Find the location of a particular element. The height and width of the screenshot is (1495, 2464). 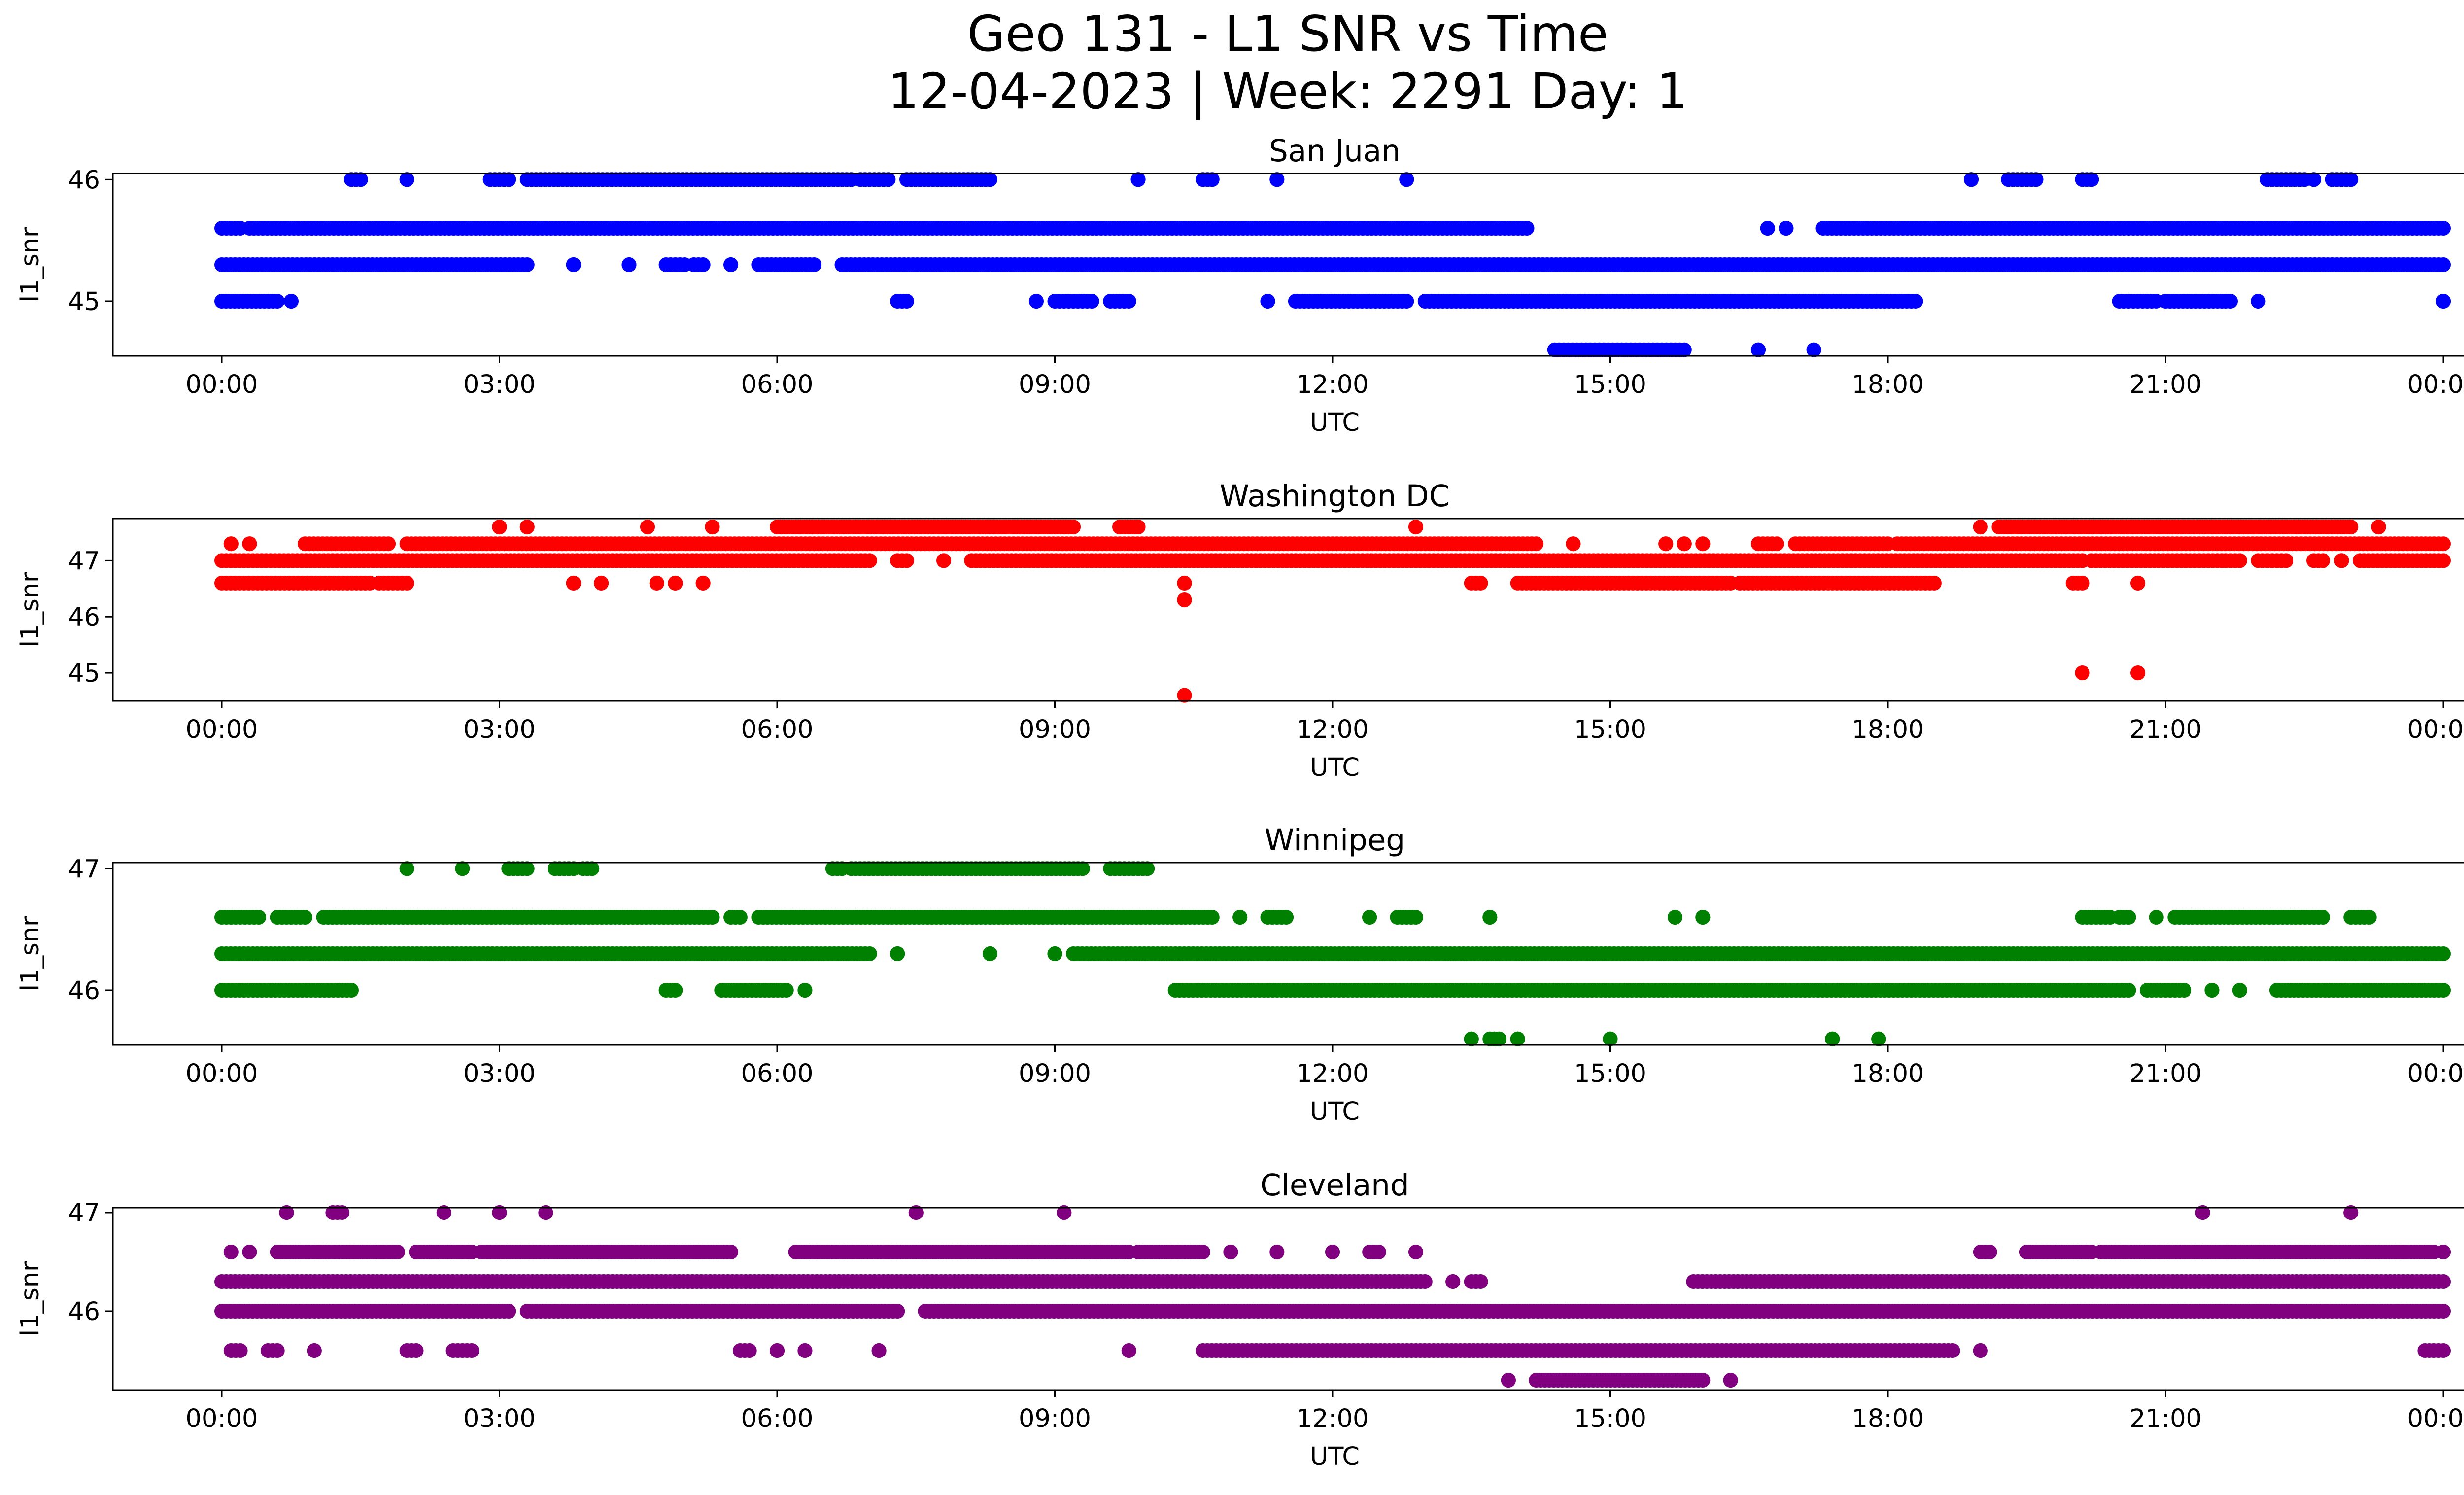

figure-title-line1: Geo 131 - L1 SNR vs Time is located at coordinates (1287, 34).